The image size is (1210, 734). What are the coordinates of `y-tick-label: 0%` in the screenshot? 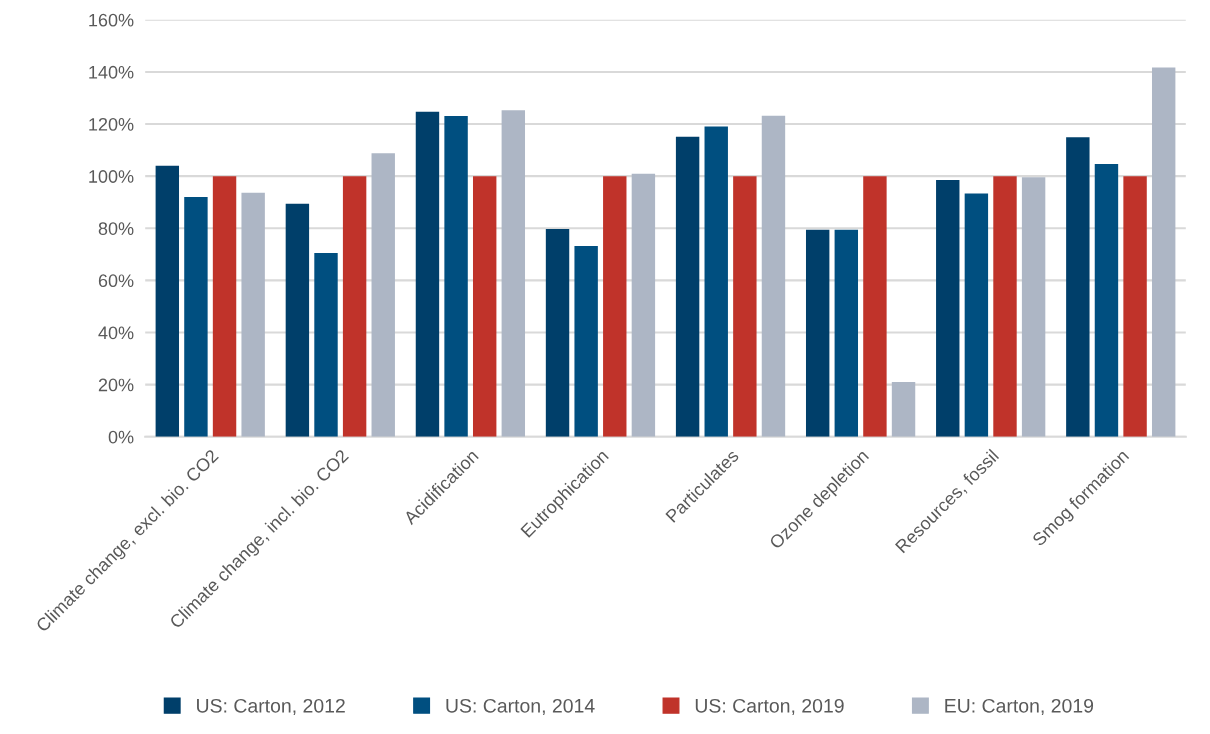 It's located at (121, 437).